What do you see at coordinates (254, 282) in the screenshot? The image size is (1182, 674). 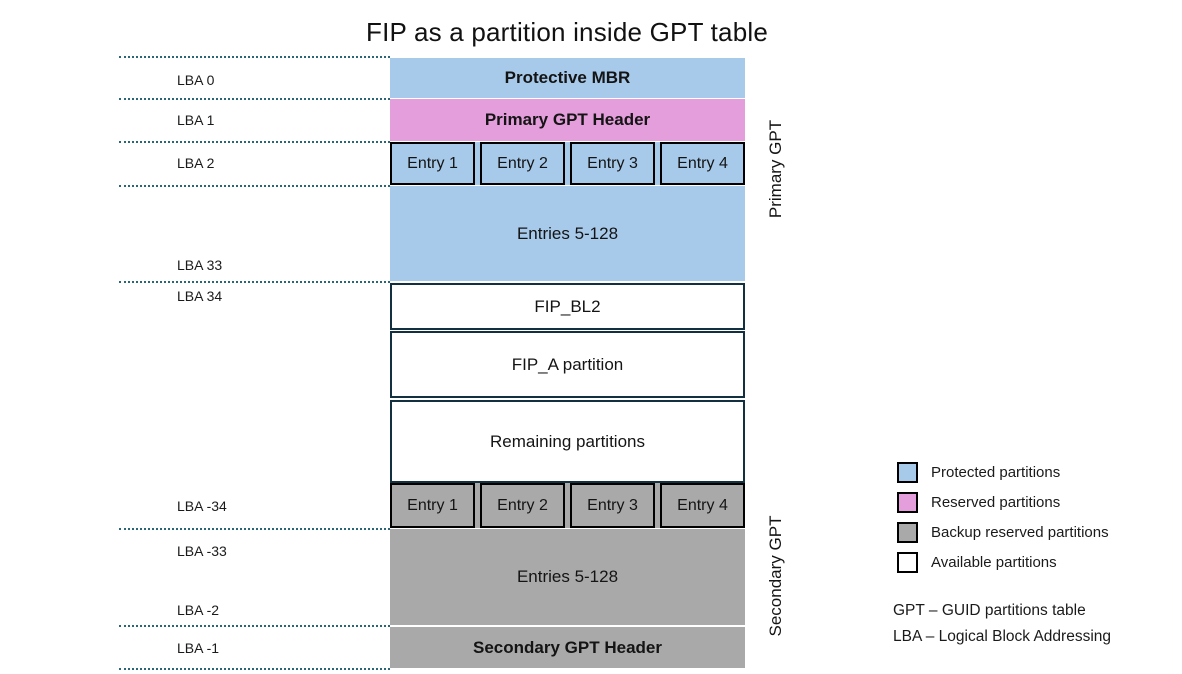 I see `dotted-line-lba33-lba34` at bounding box center [254, 282].